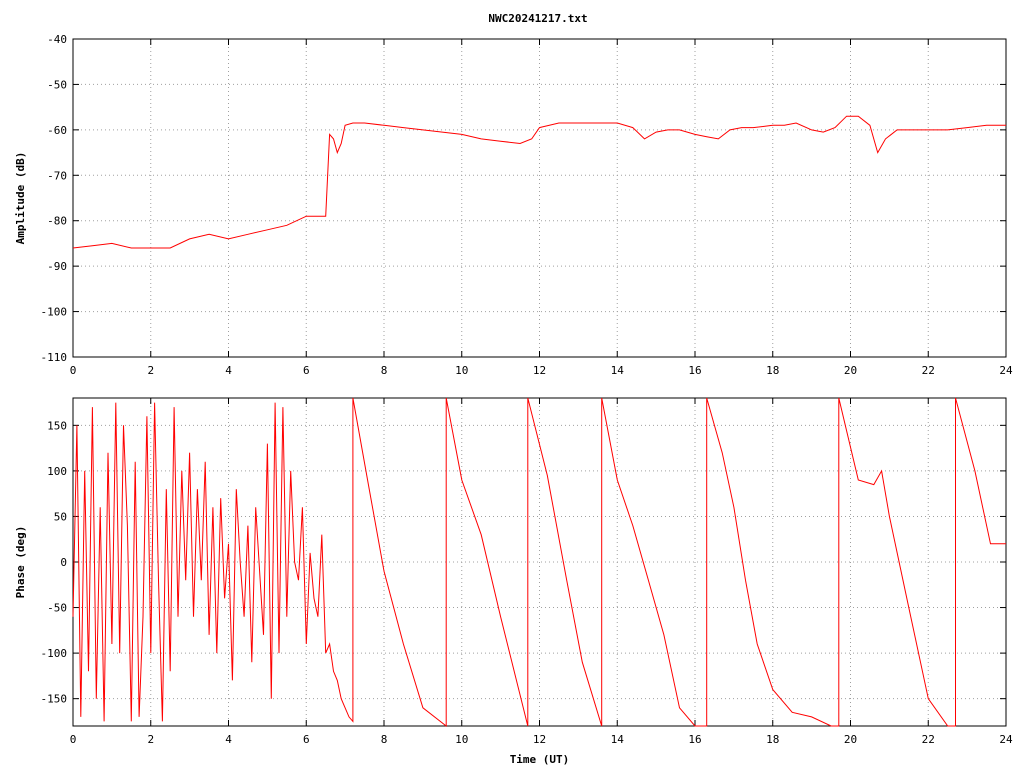 This screenshot has width=1024, height=768. I want to click on amplitude-y-tick-label-6: -100, so click(54, 312).